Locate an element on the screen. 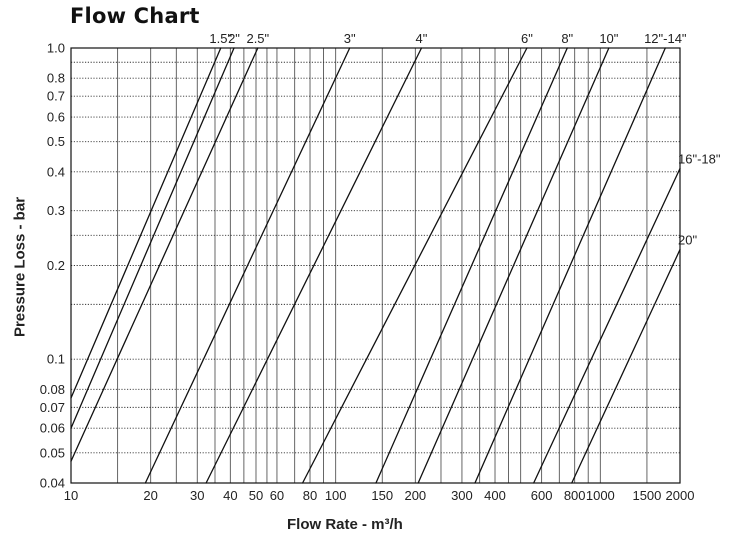 The height and width of the screenshot is (538, 737). x-tick-label: 150 is located at coordinates (382, 495).